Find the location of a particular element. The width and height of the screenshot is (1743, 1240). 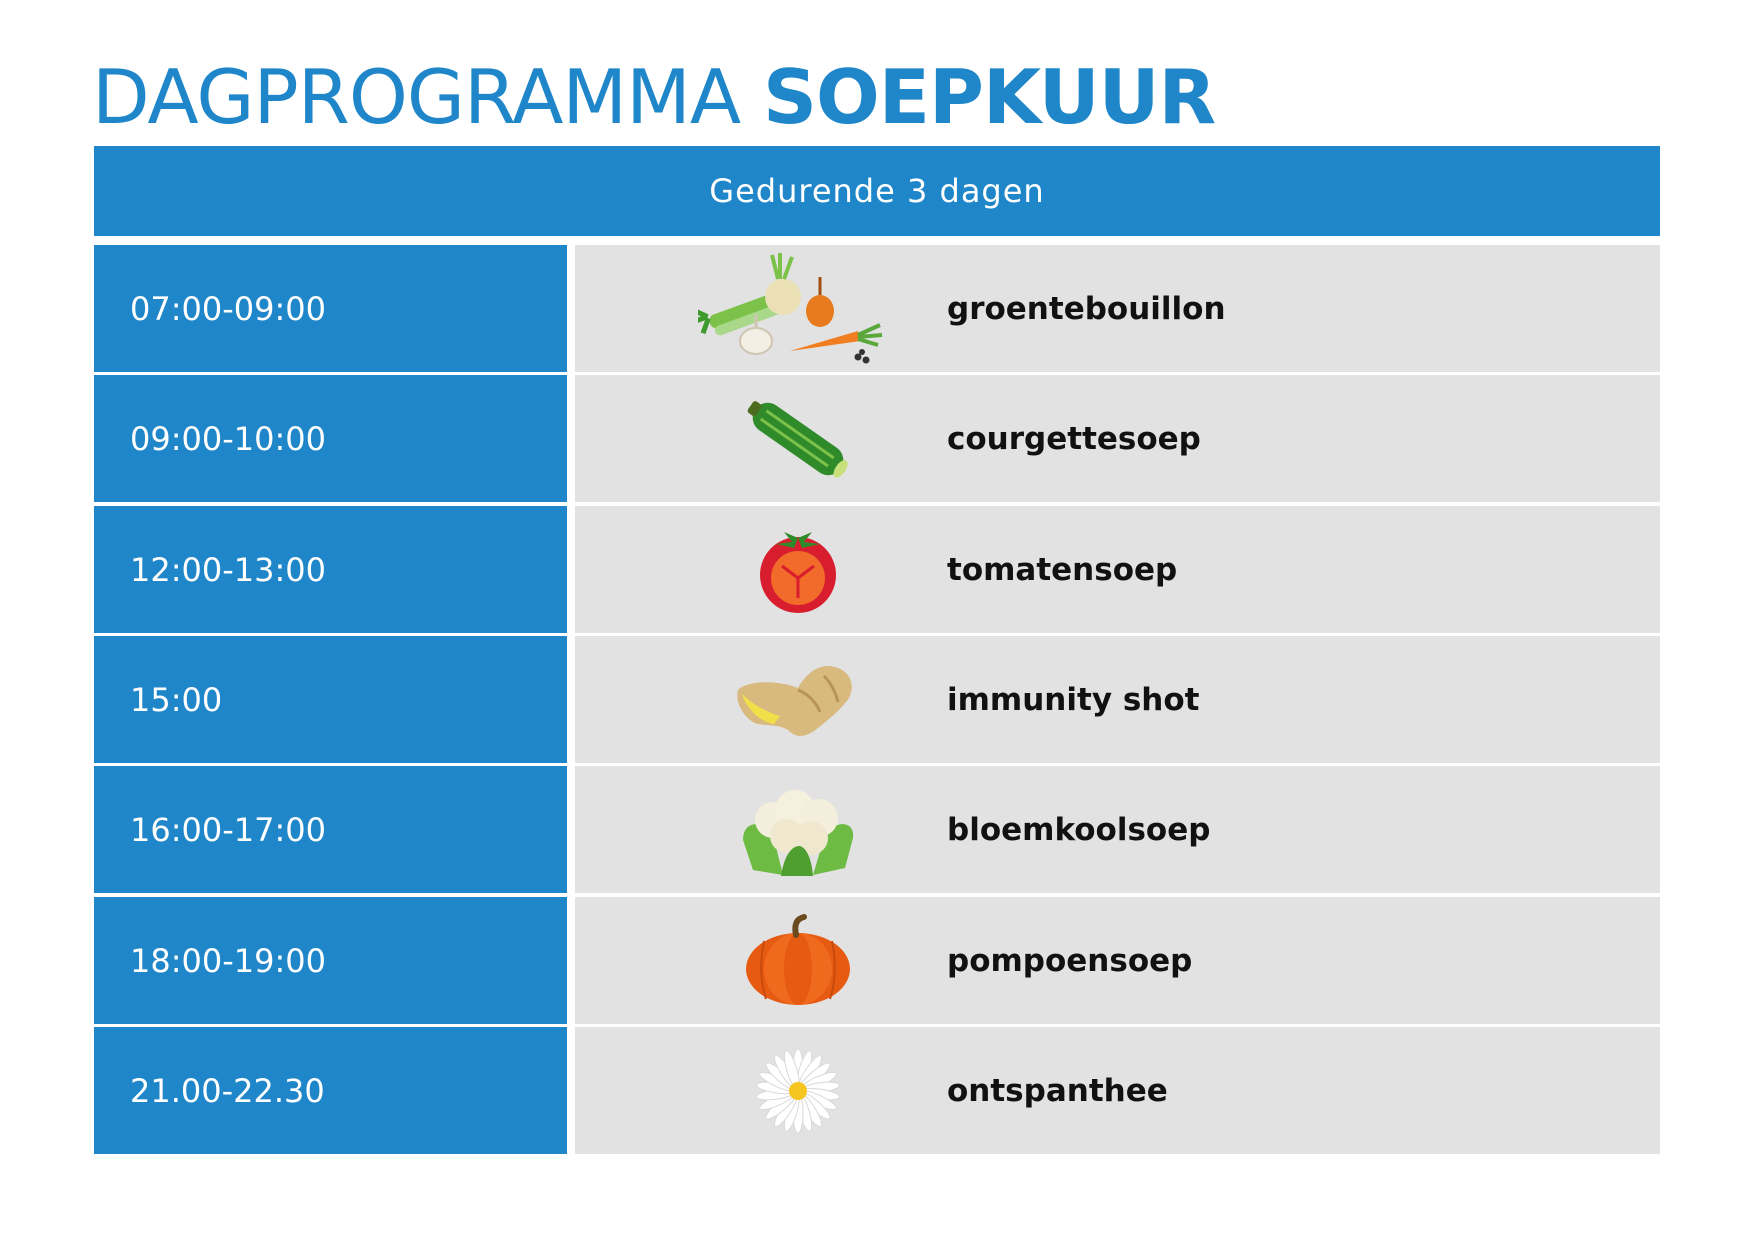

time-cell: 16:00-17:00 is located at coordinates (330, 829).